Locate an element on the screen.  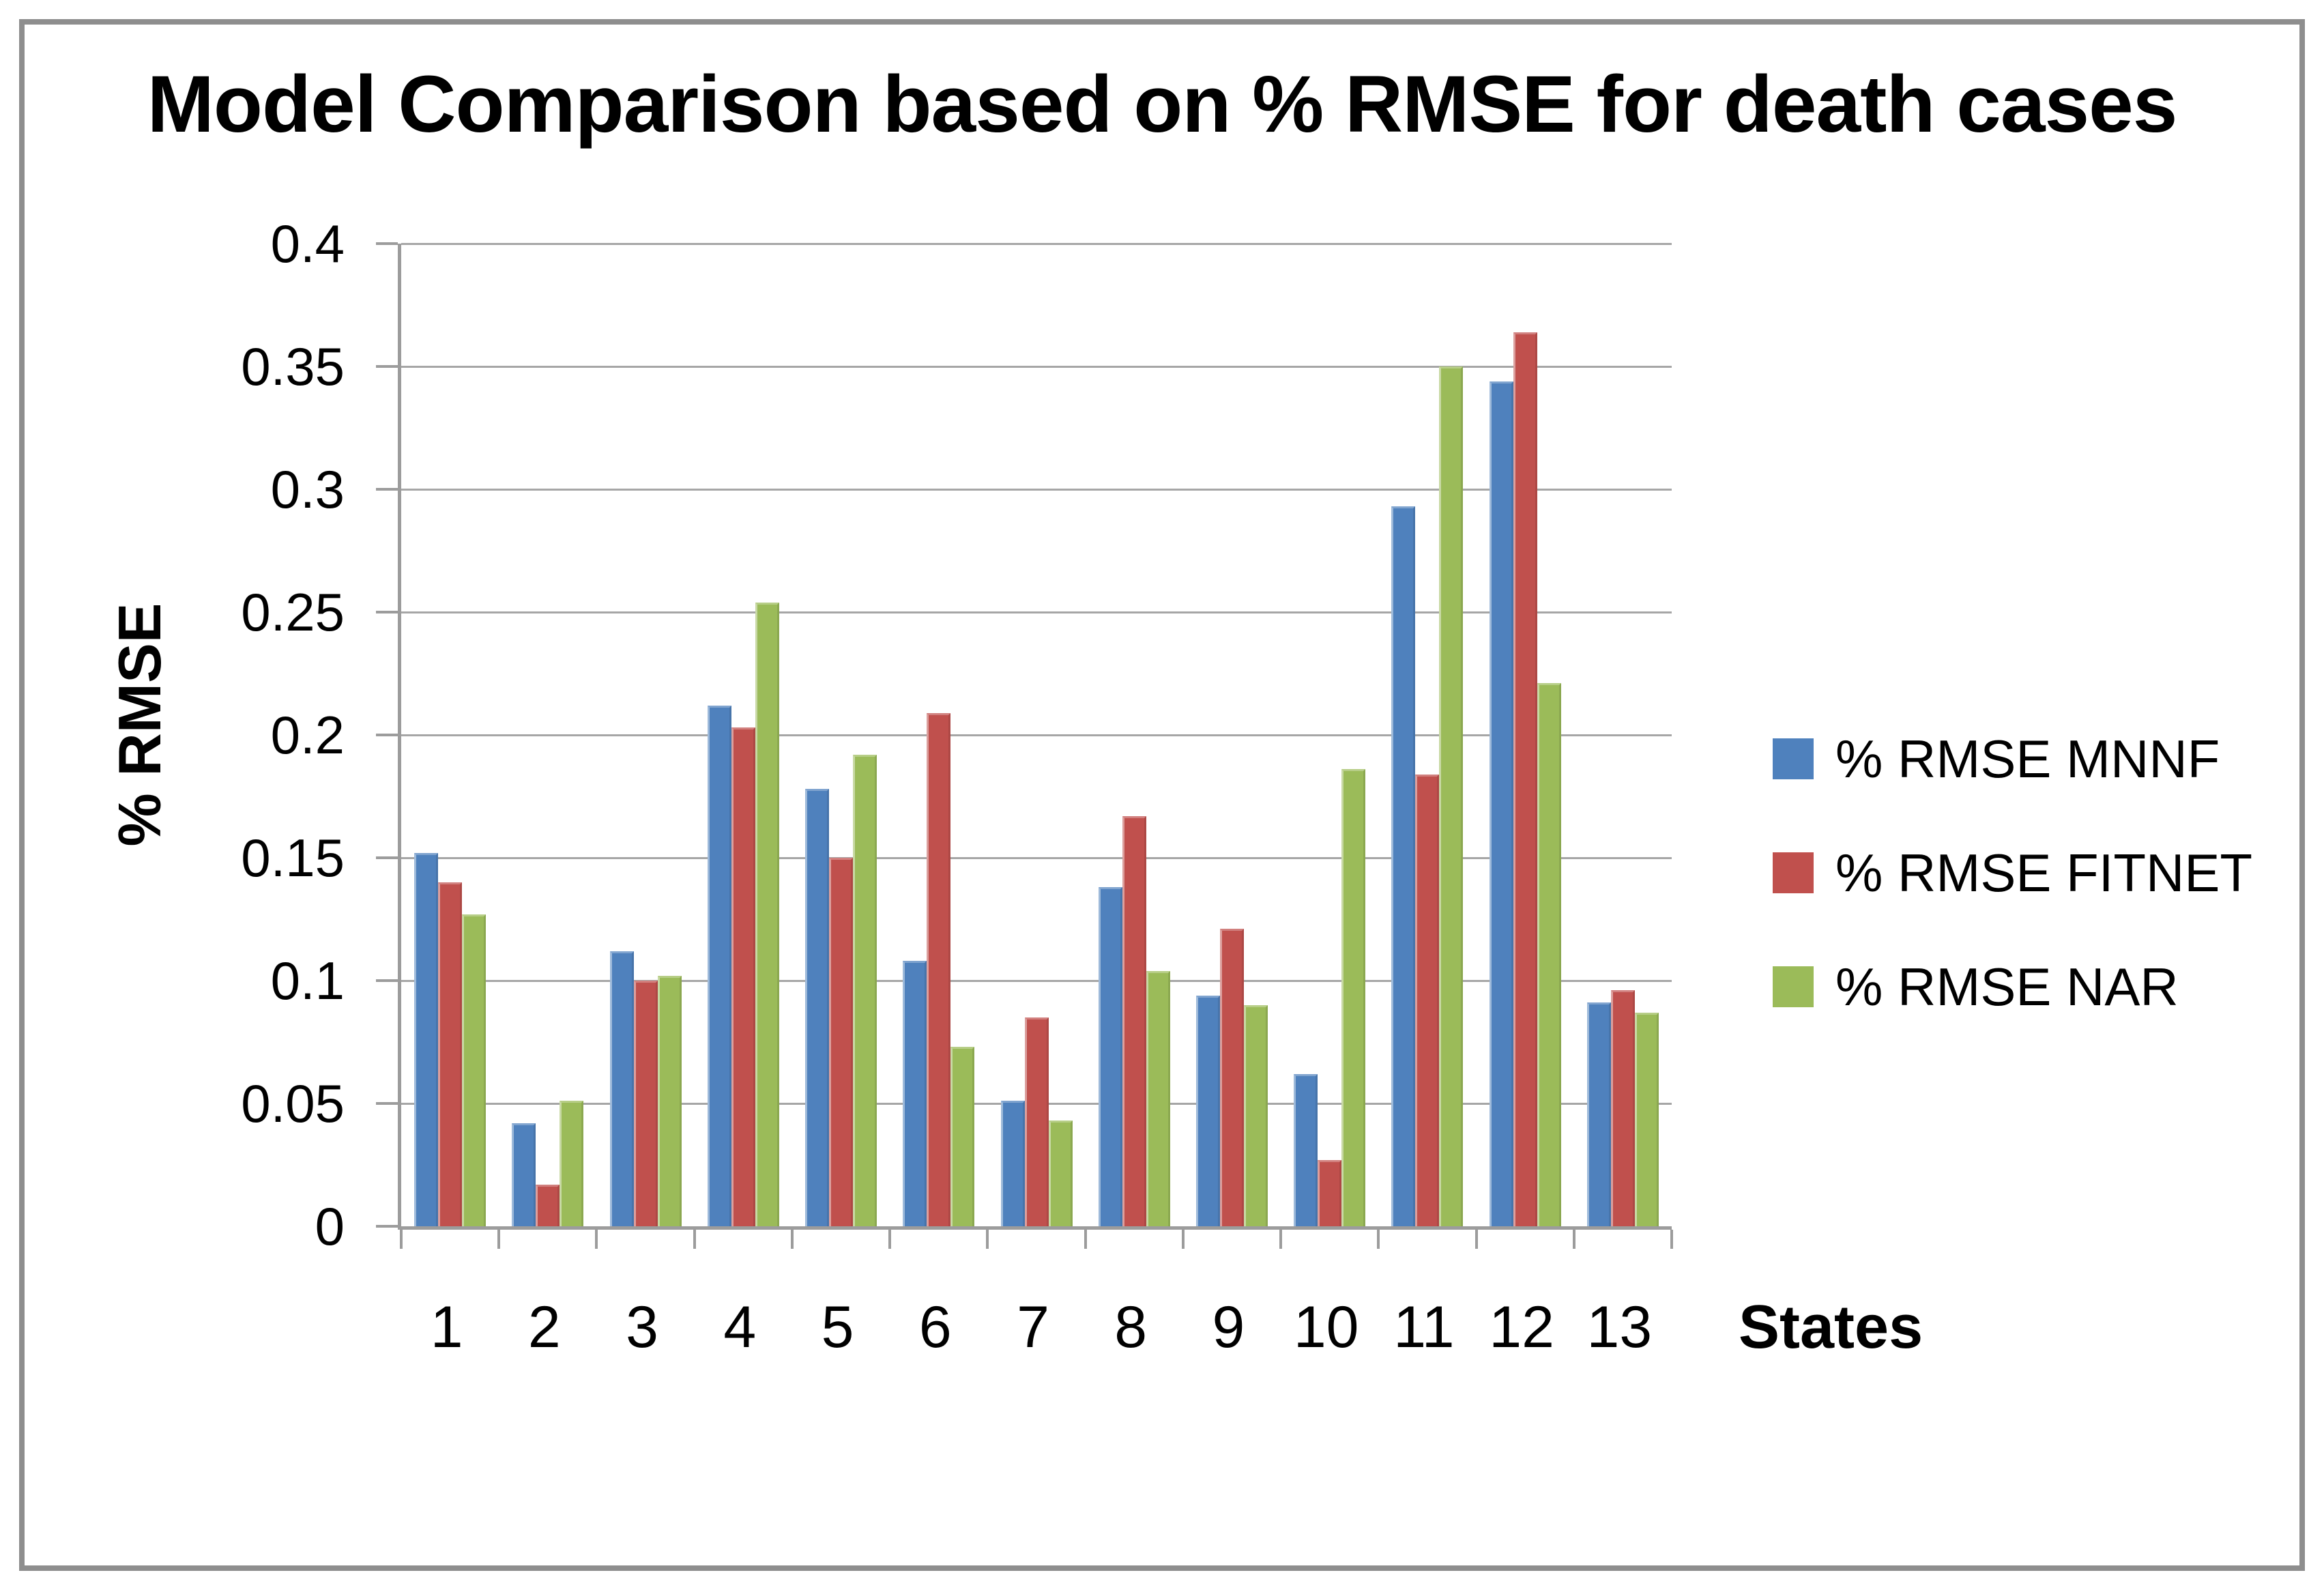
x-axis-label: 9 is located at coordinates (1228, 1327).